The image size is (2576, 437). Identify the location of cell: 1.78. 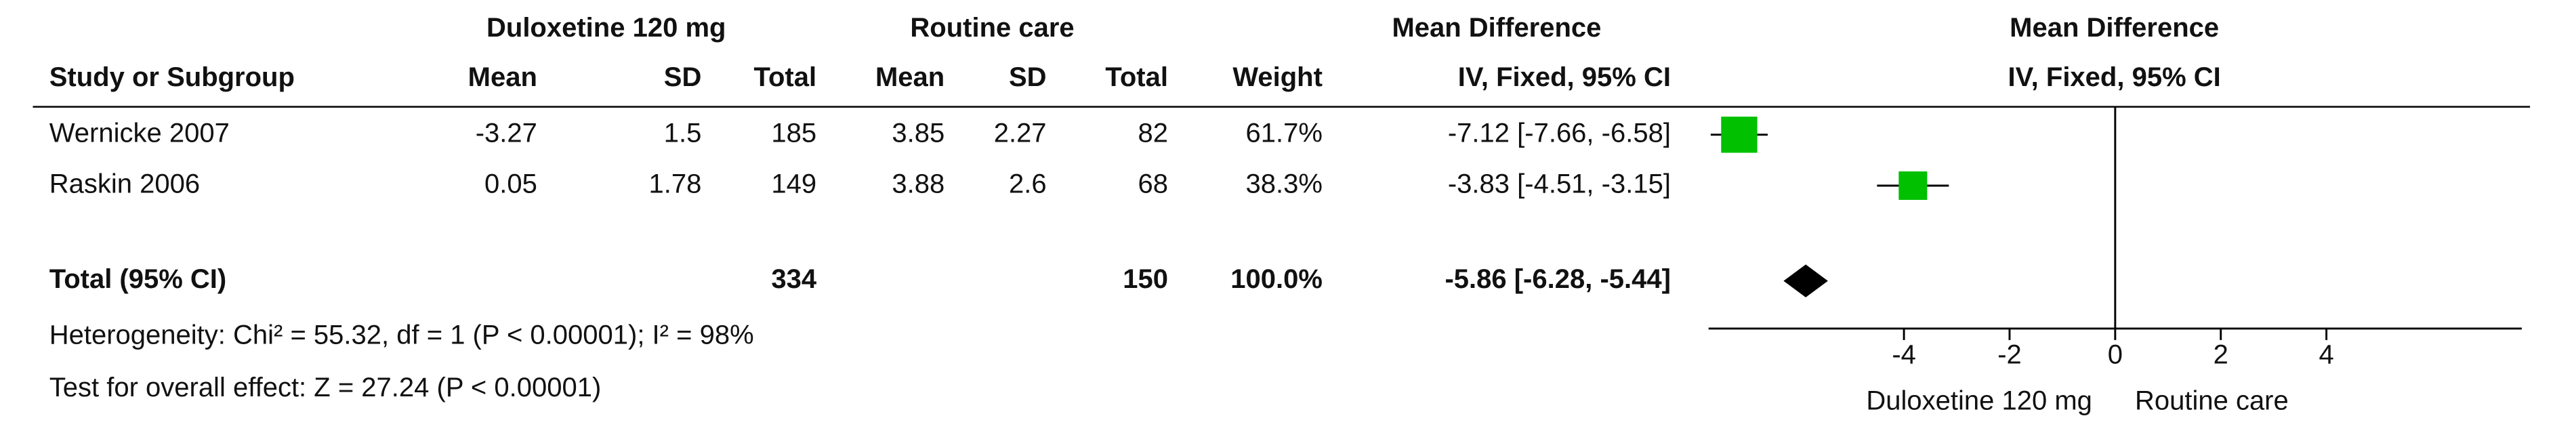
(675, 184).